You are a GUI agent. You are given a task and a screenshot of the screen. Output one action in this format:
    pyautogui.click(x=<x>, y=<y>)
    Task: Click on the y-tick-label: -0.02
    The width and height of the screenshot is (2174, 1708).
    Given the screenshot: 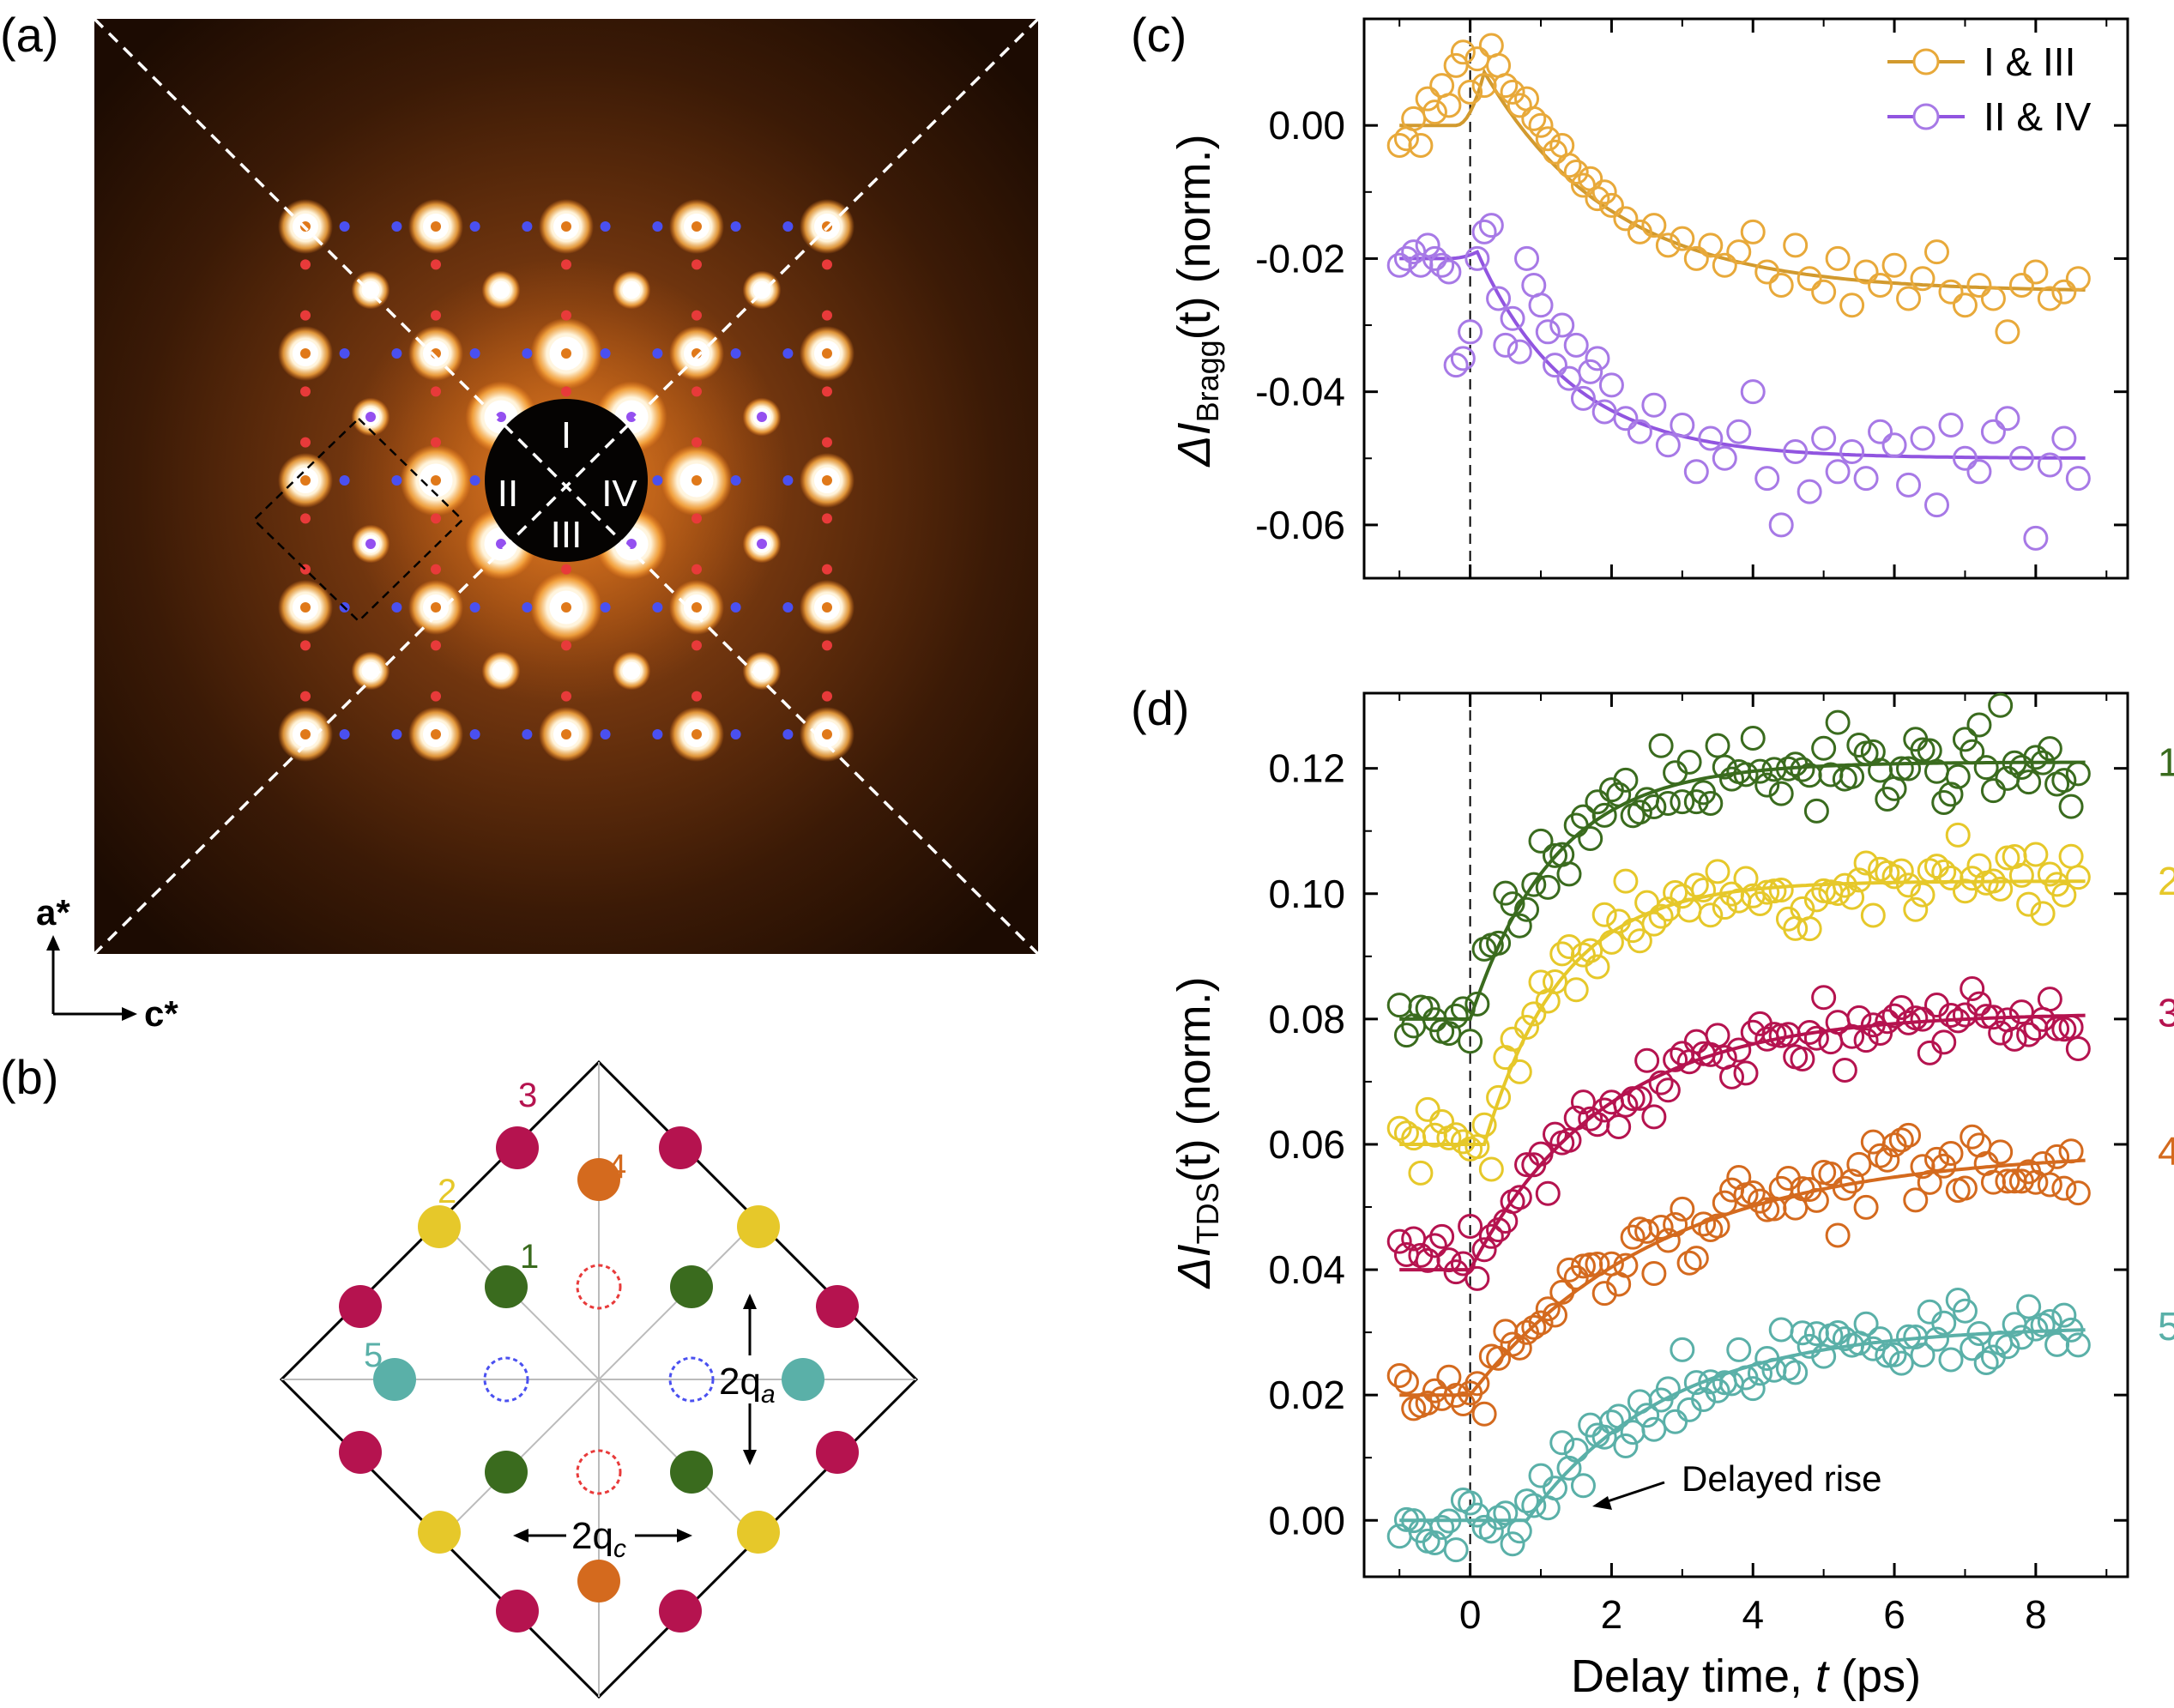 What is the action you would take?
    pyautogui.click(x=1300, y=258)
    